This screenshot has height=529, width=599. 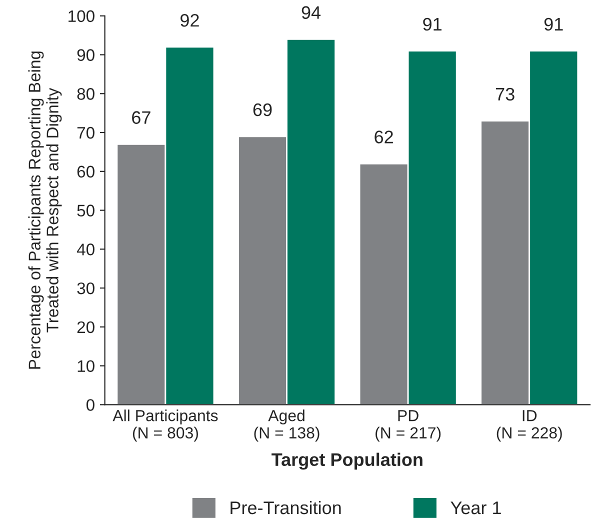 I want to click on y-tick-label: 10, so click(x=86, y=366).